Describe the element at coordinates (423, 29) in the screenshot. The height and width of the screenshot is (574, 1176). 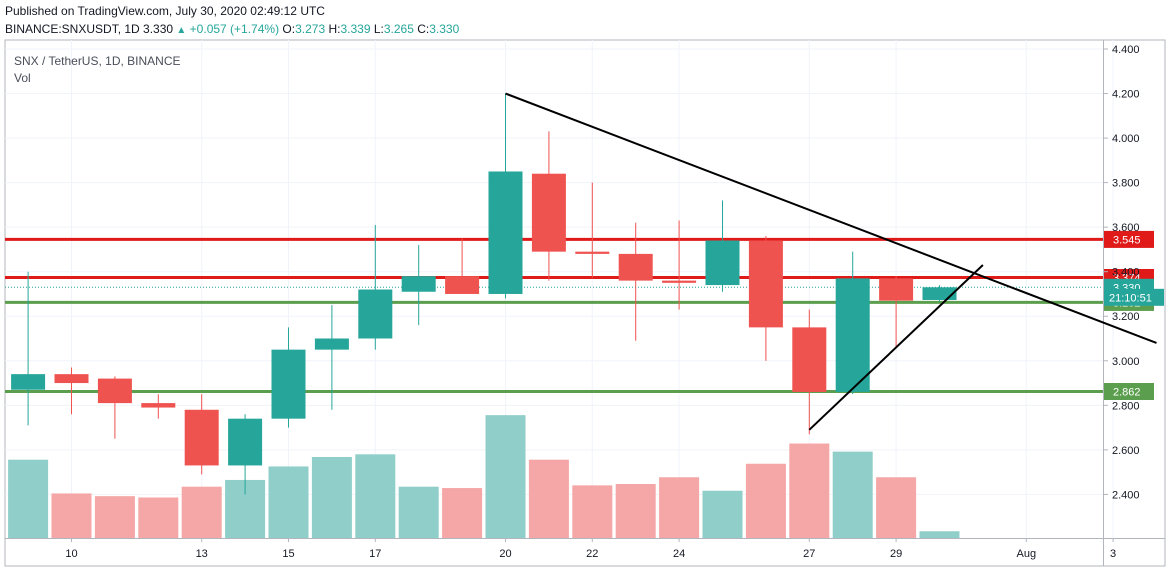
I see `close-label: C:` at that location.